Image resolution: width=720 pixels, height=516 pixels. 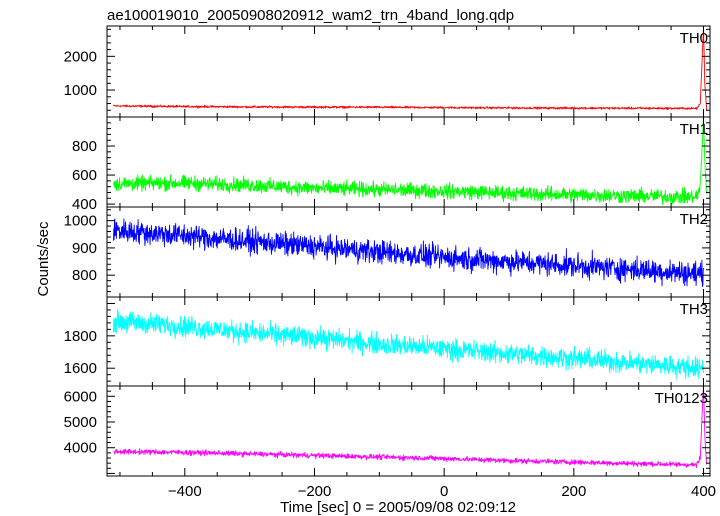 I want to click on x-tick-label: 400, so click(x=703, y=491).